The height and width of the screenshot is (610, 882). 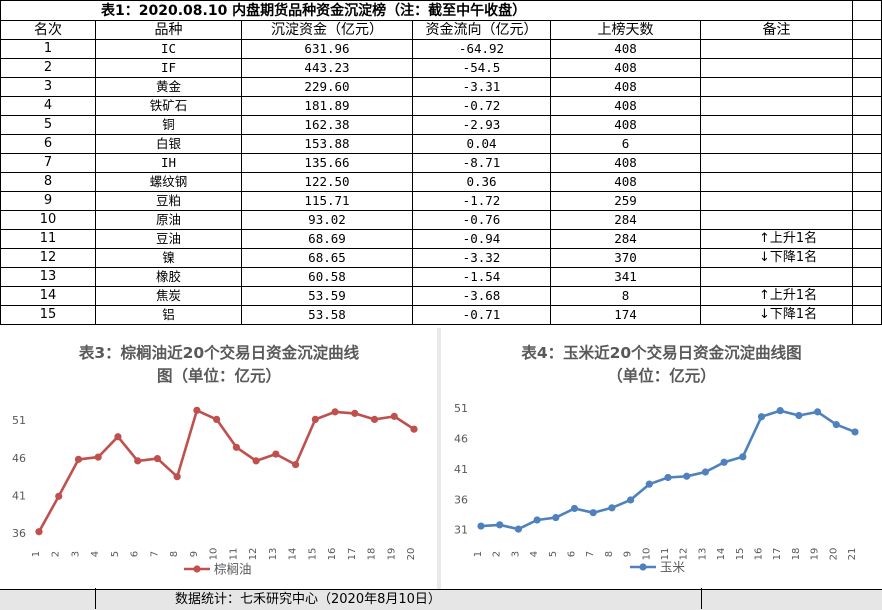 What do you see at coordinates (308, 599) in the screenshot?
I see `footer-text: 数据统计：七禾研究中心（2020年8月10日）` at bounding box center [308, 599].